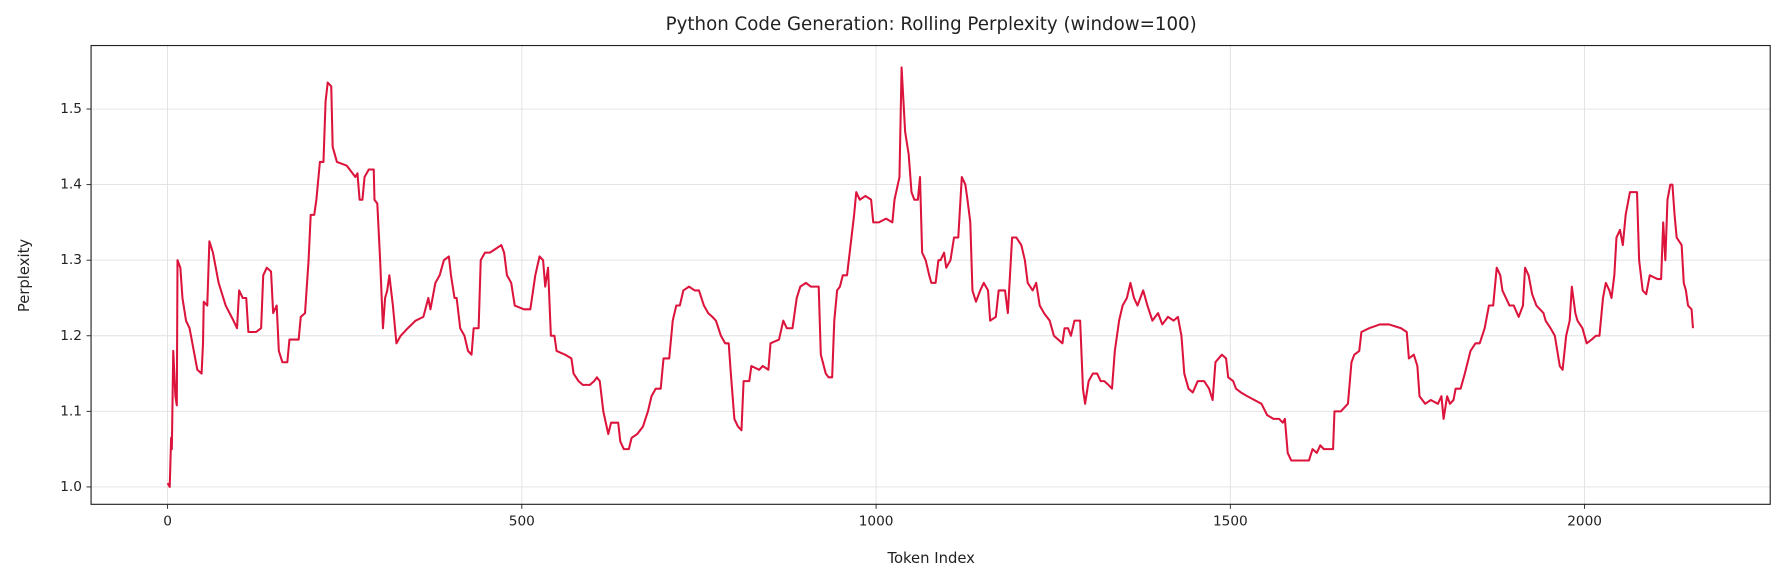 The image size is (1785, 588). Describe the element at coordinates (71, 487) in the screenshot. I see `y-tick-label: 1.0` at that location.